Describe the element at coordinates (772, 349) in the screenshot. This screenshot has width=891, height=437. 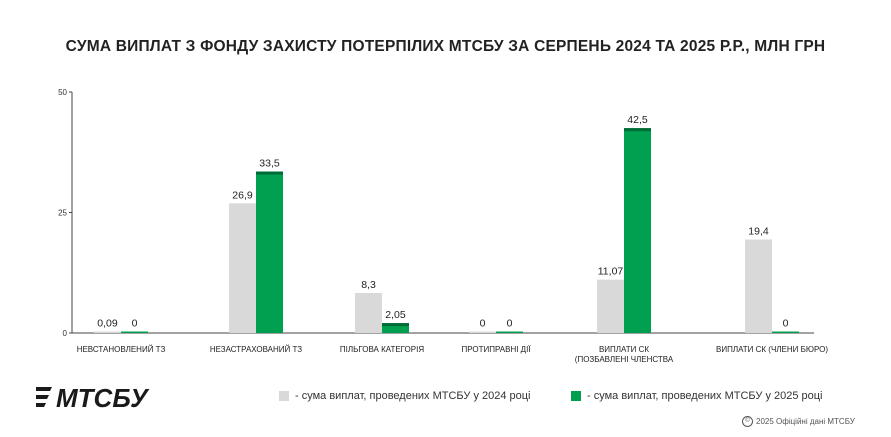
I see `category-label: ВИПЛАТИ СК (ЧЛЕНИ БЮРО)` at that location.